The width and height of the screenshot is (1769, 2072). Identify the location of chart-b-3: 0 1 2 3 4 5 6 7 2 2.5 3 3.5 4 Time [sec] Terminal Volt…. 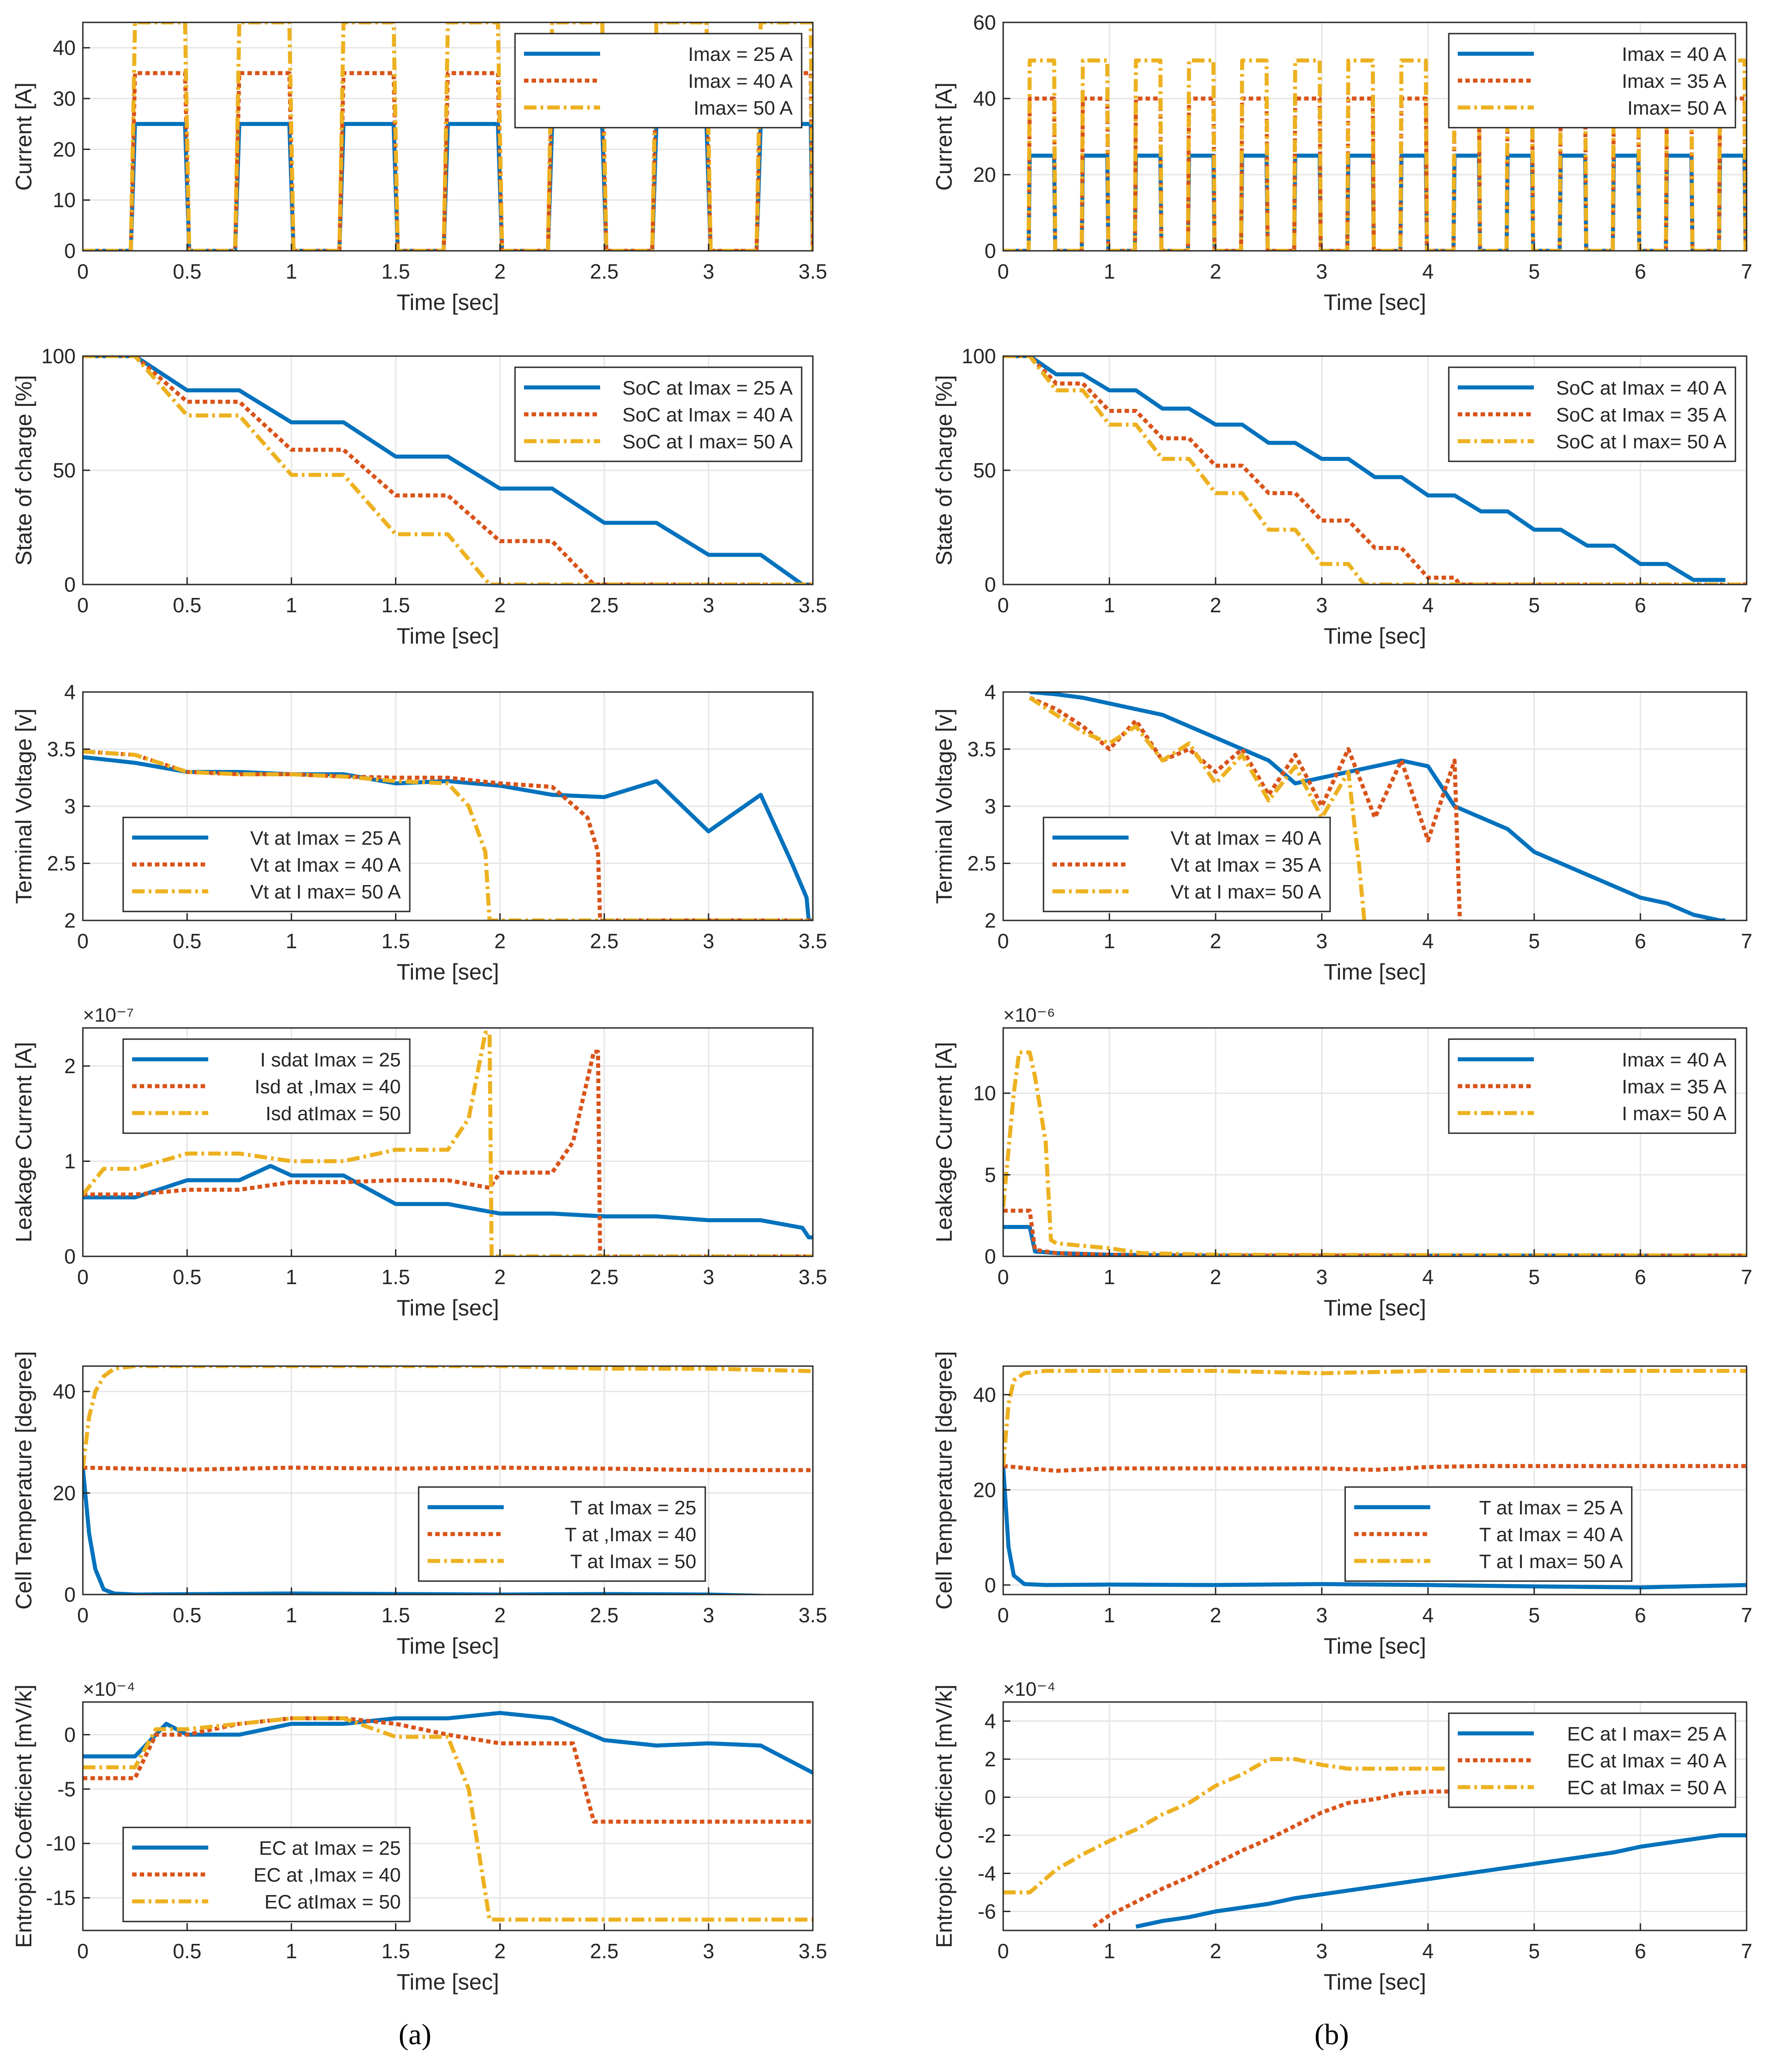
(1342, 832).